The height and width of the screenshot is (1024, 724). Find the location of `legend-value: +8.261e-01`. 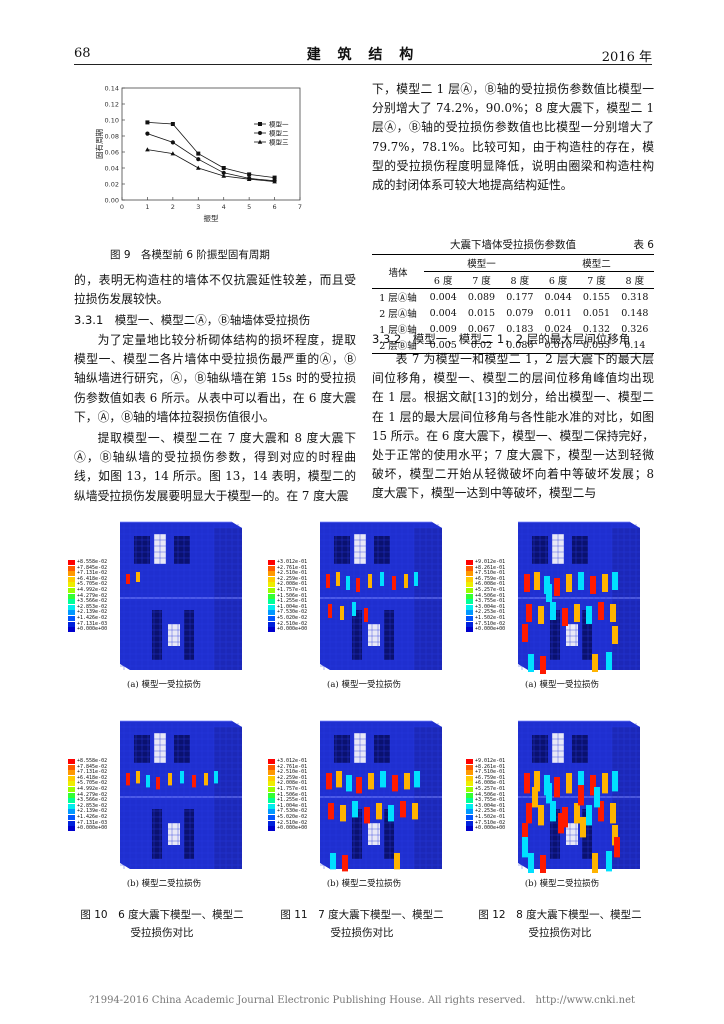

legend-value: +8.261e-01 is located at coordinates (490, 567).